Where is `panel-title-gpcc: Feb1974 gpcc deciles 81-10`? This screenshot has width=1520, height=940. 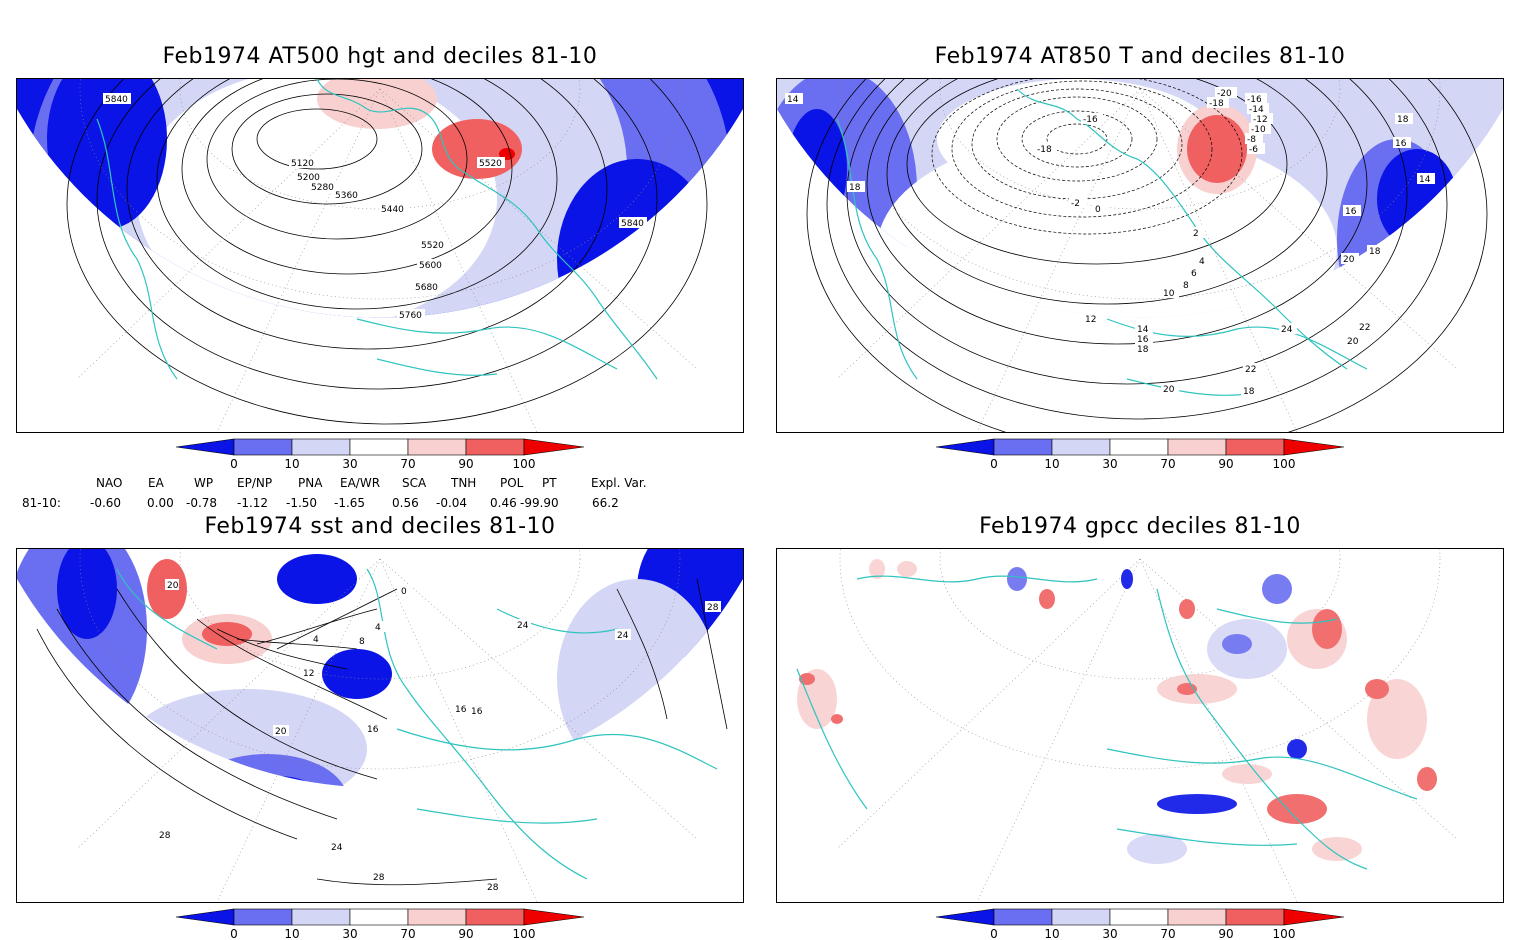
panel-title-gpcc: Feb1974 gpcc deciles 81-10 is located at coordinates (1140, 526).